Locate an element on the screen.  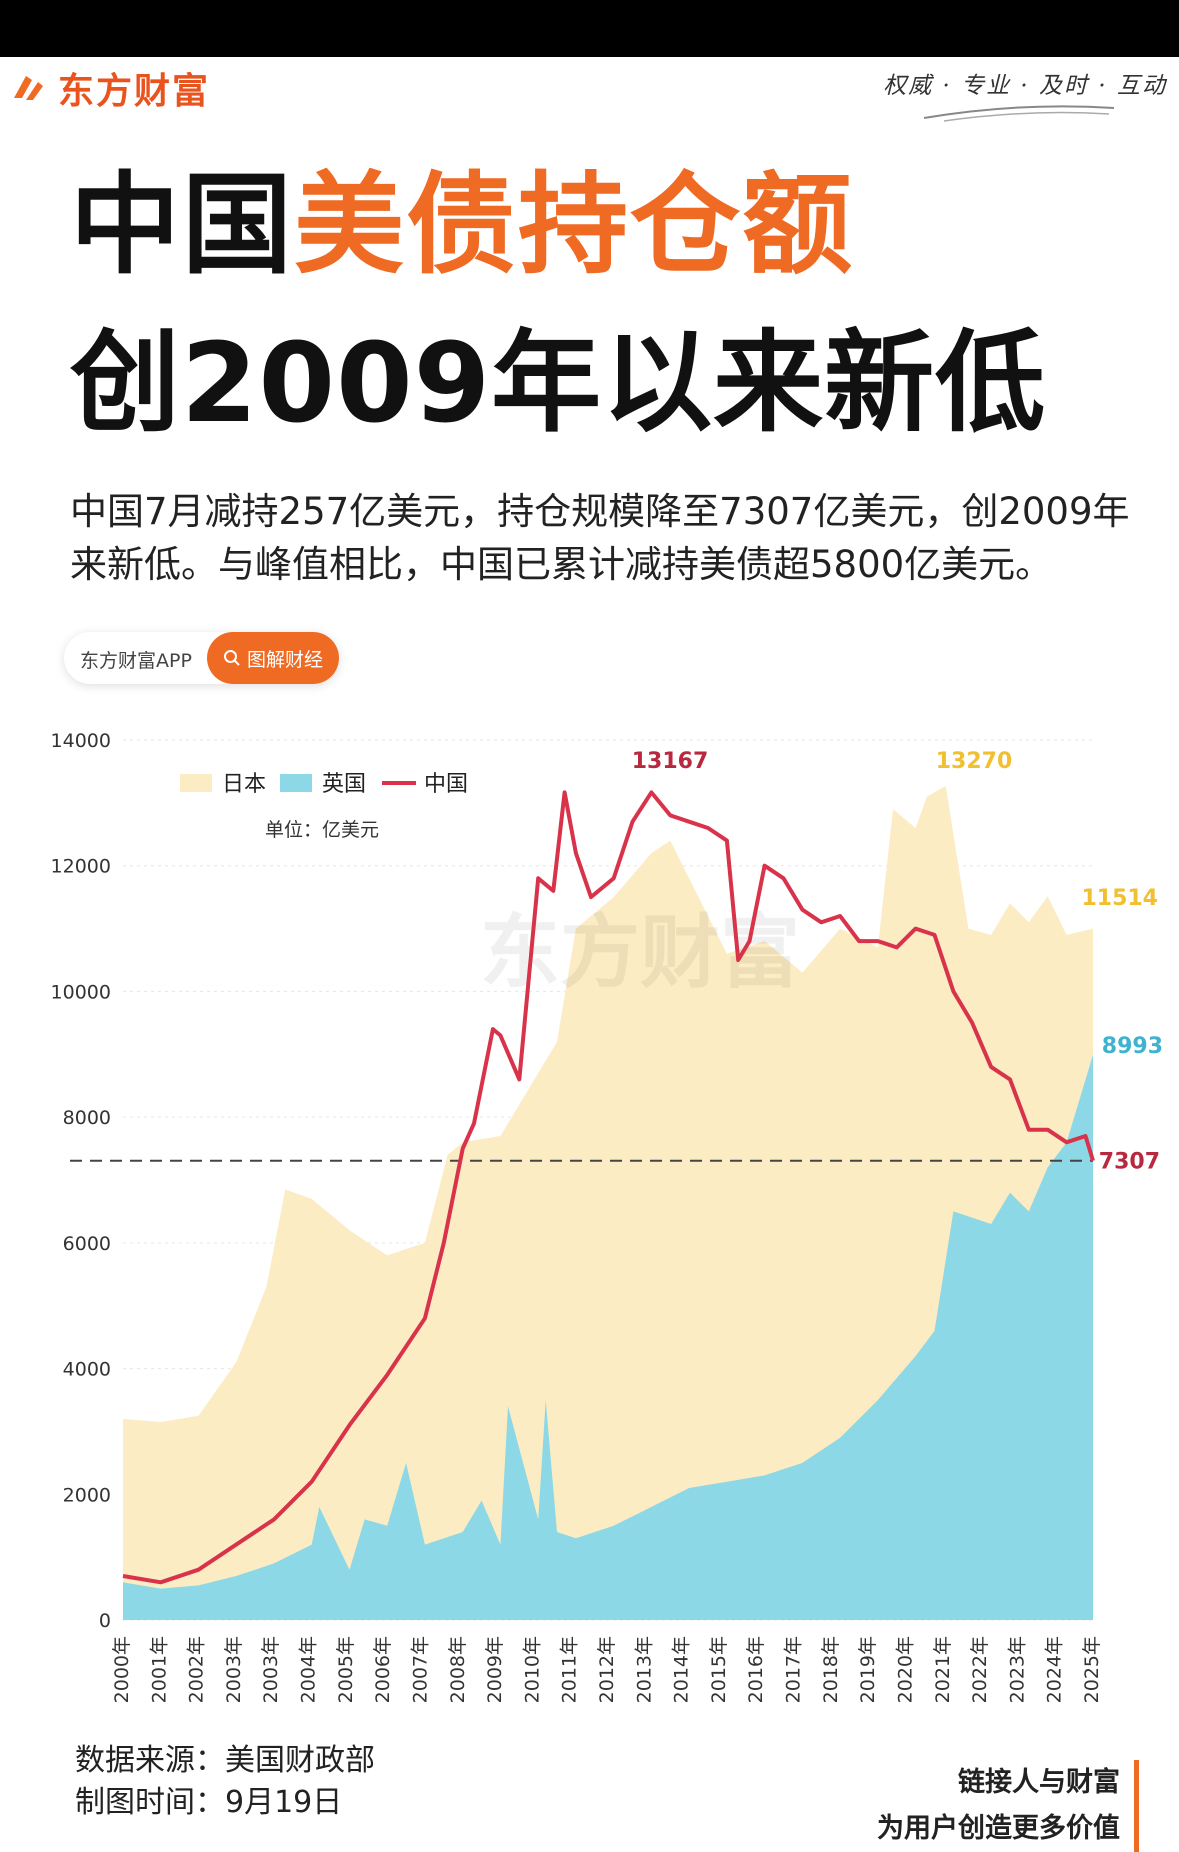
x-tick-label: 2004年 is located at coordinates (309, 1669).